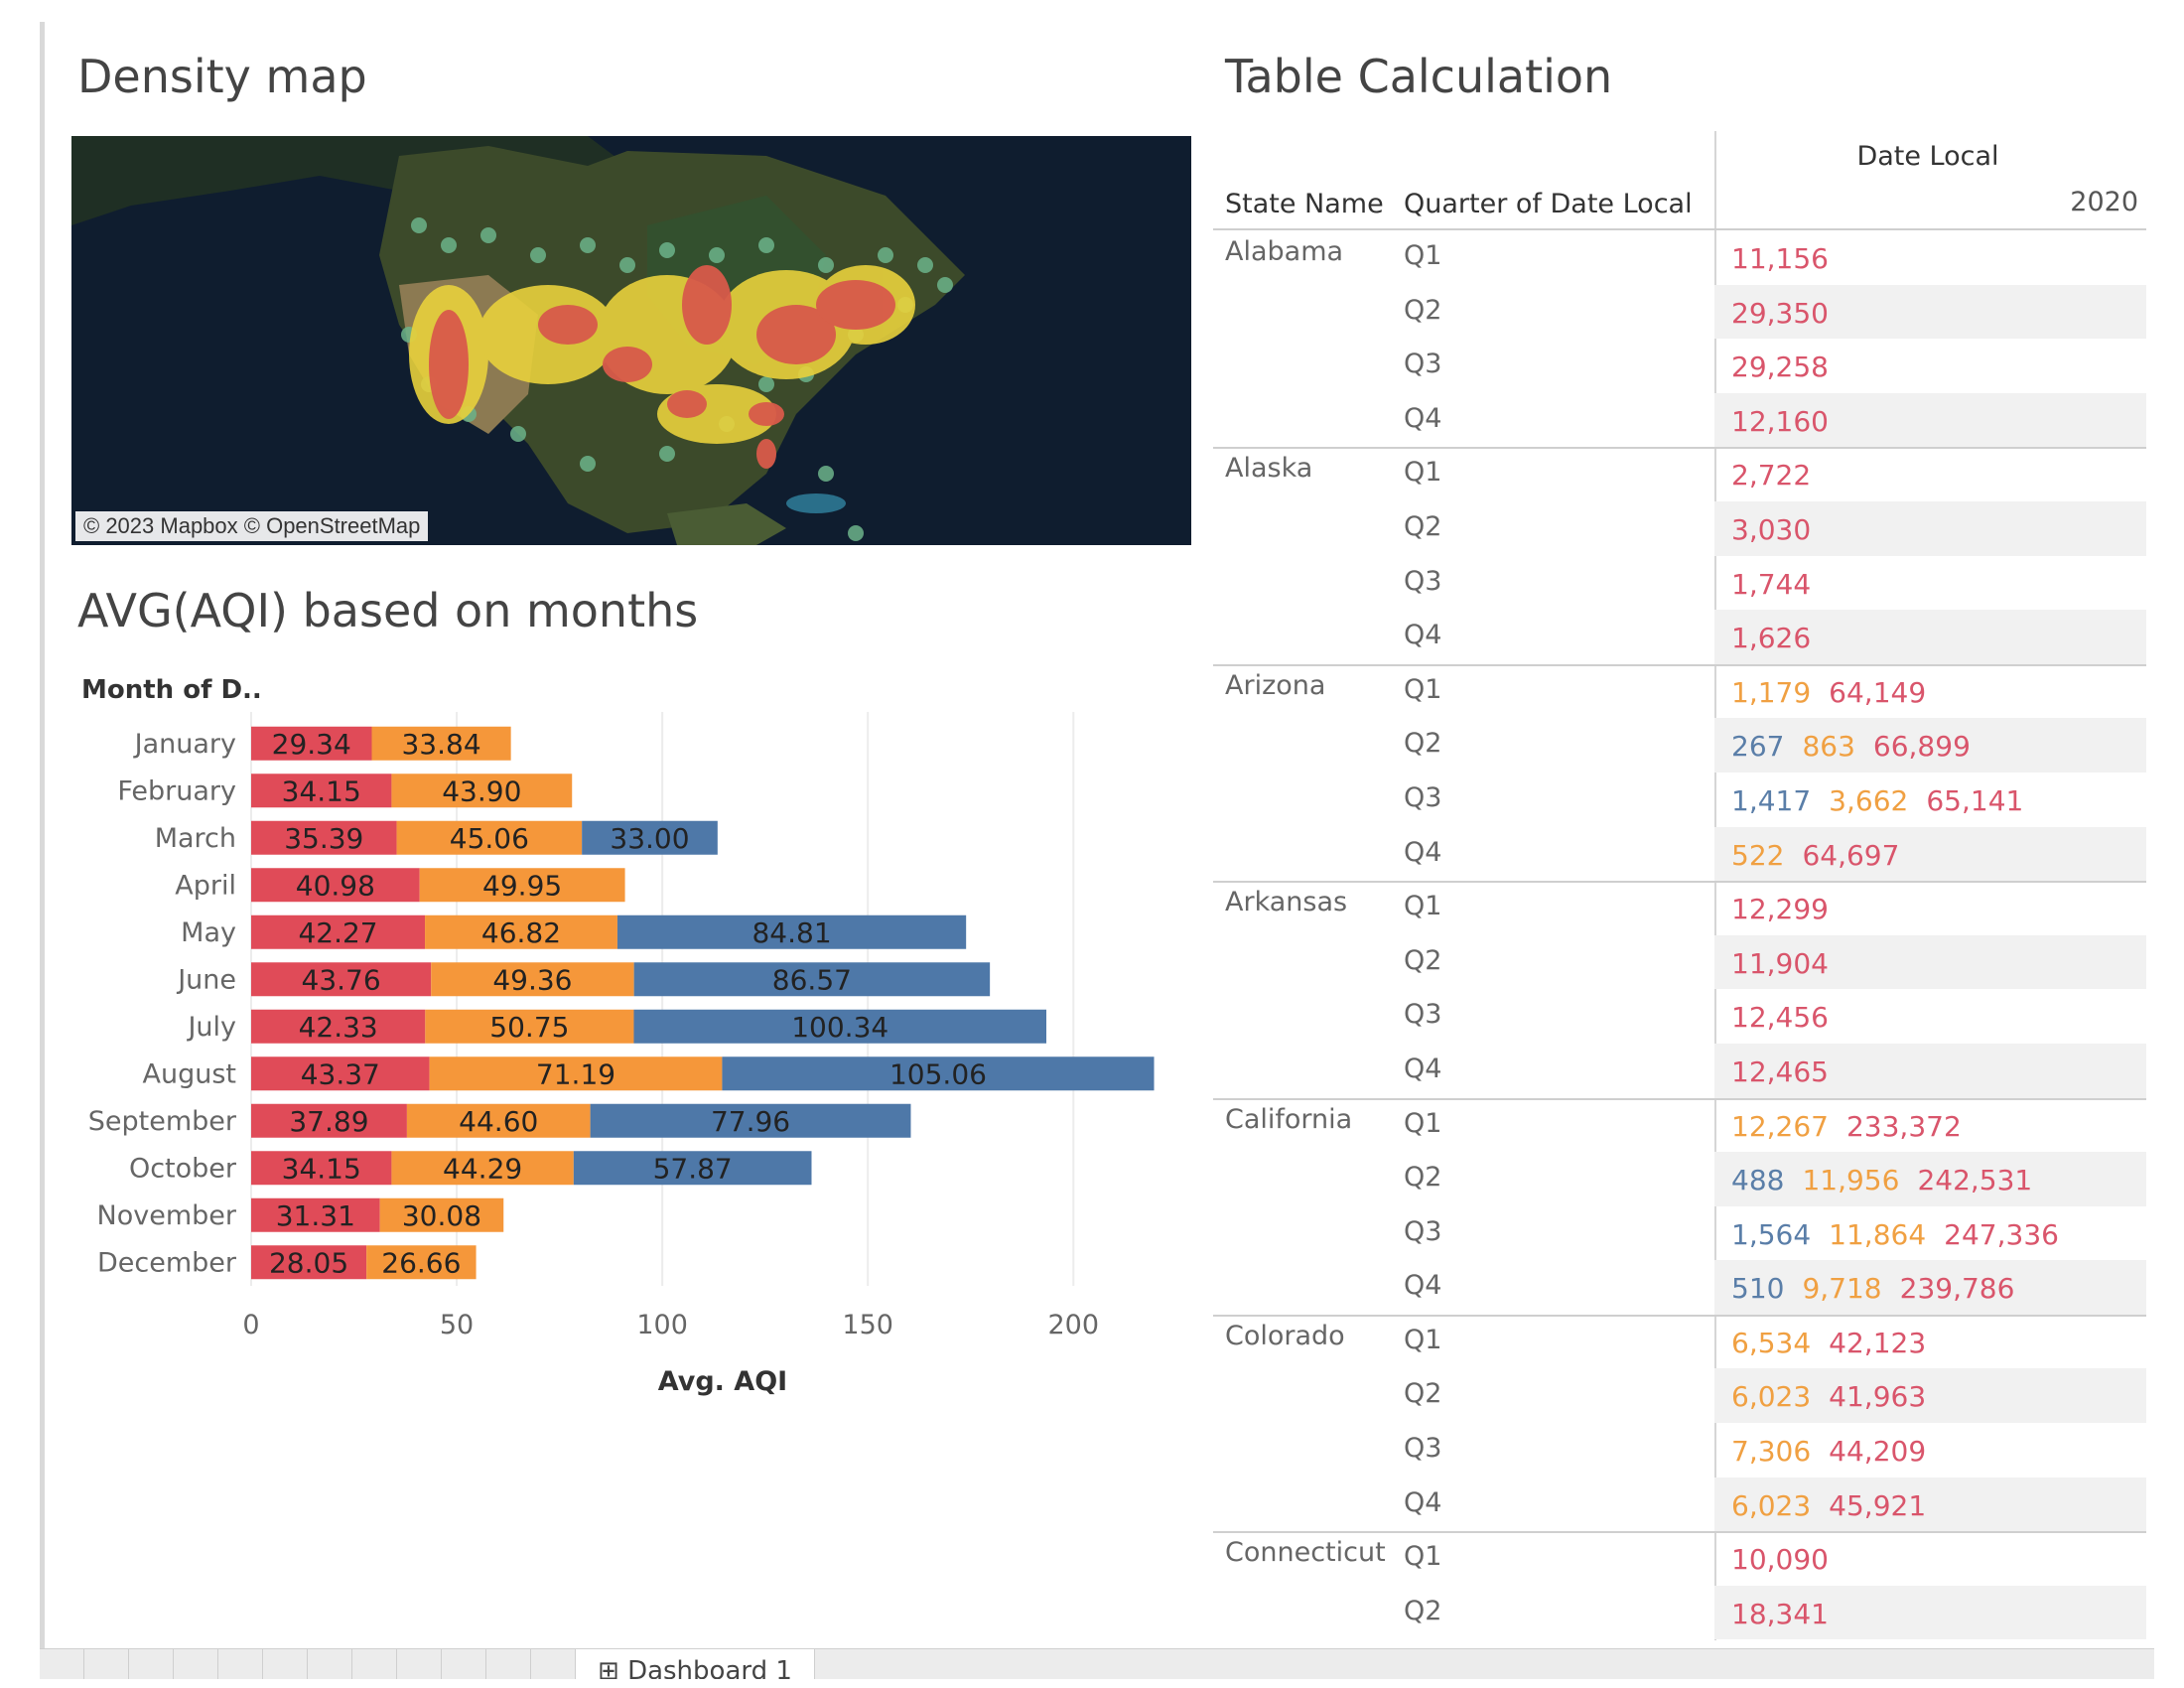 This screenshot has height=1688, width=2184. What do you see at coordinates (1679, 800) in the screenshot?
I see `table-row: Q3 1,417 3,662 65,141` at bounding box center [1679, 800].